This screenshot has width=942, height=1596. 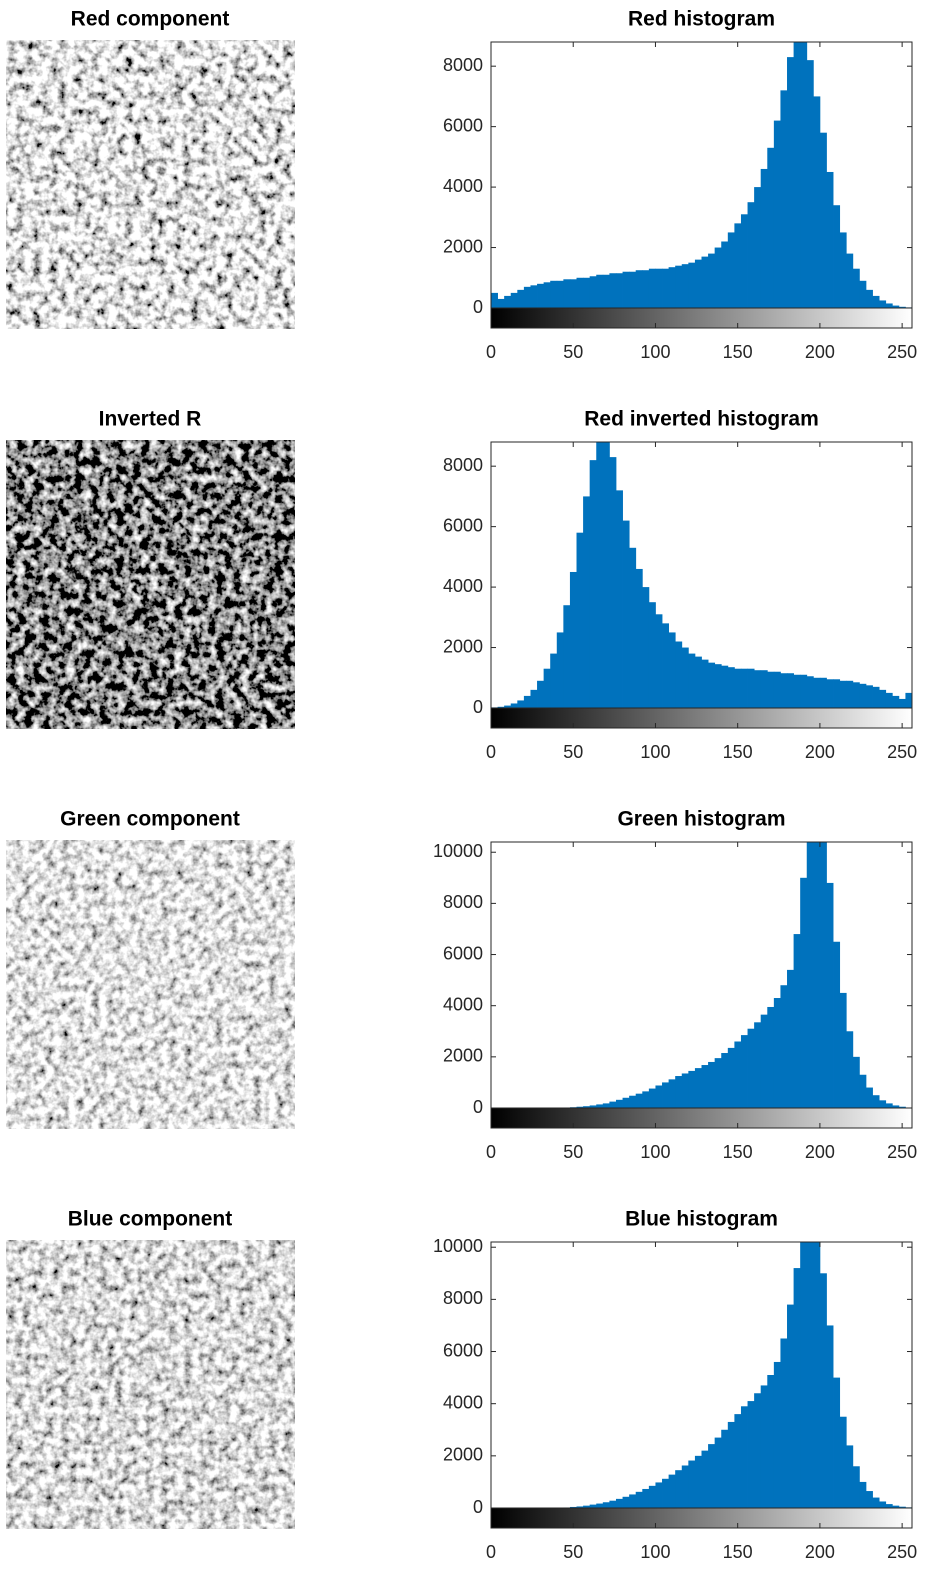 I want to click on x-tick-label: 100, so click(x=655, y=752).